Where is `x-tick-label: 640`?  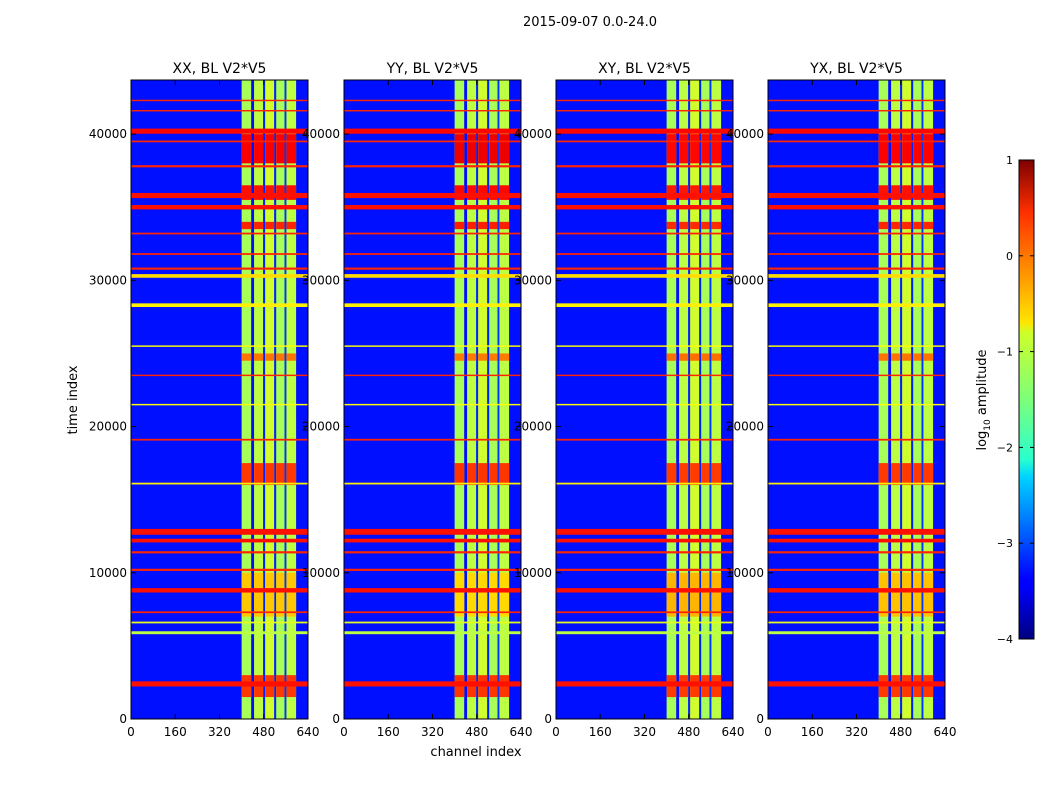
x-tick-label: 640 is located at coordinates (521, 732).